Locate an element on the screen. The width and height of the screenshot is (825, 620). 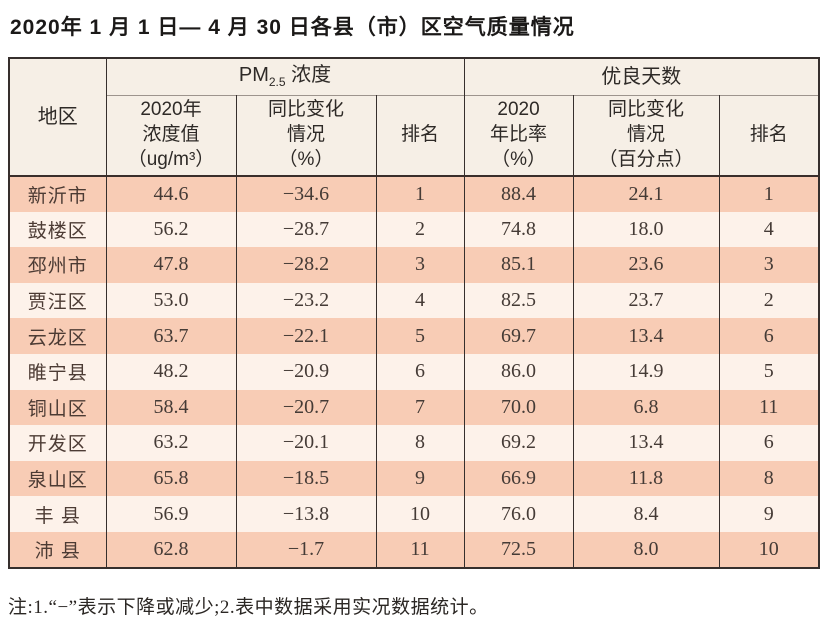
header-days-ratio: 2020 年比率 （%） is located at coordinates (518, 135).